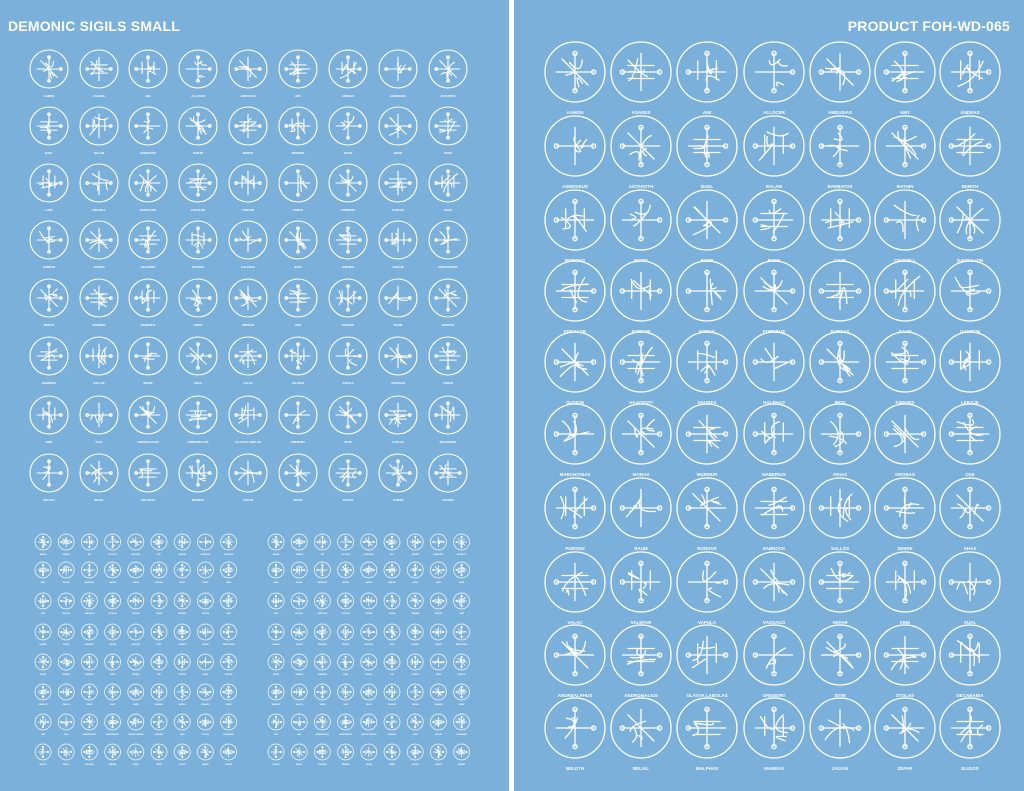  Describe the element at coordinates (89, 613) in the screenshot. I see `sigil-name-label: DANTALION` at that location.